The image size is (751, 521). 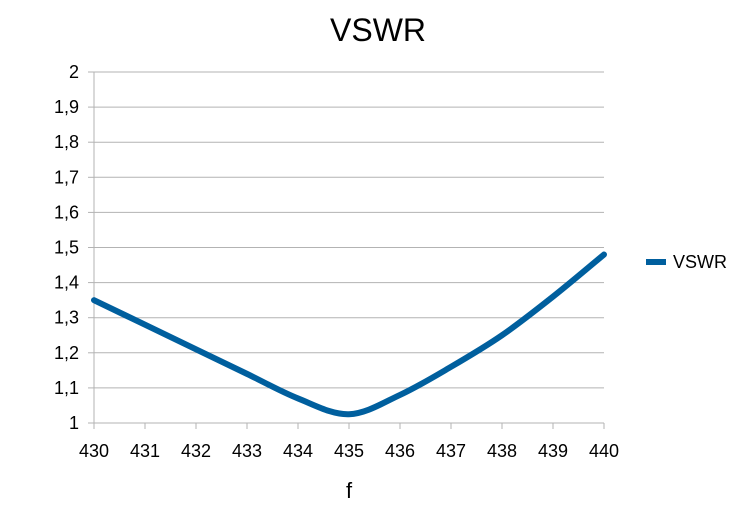 I want to click on y-tick-label: 1,2, so click(x=66, y=353).